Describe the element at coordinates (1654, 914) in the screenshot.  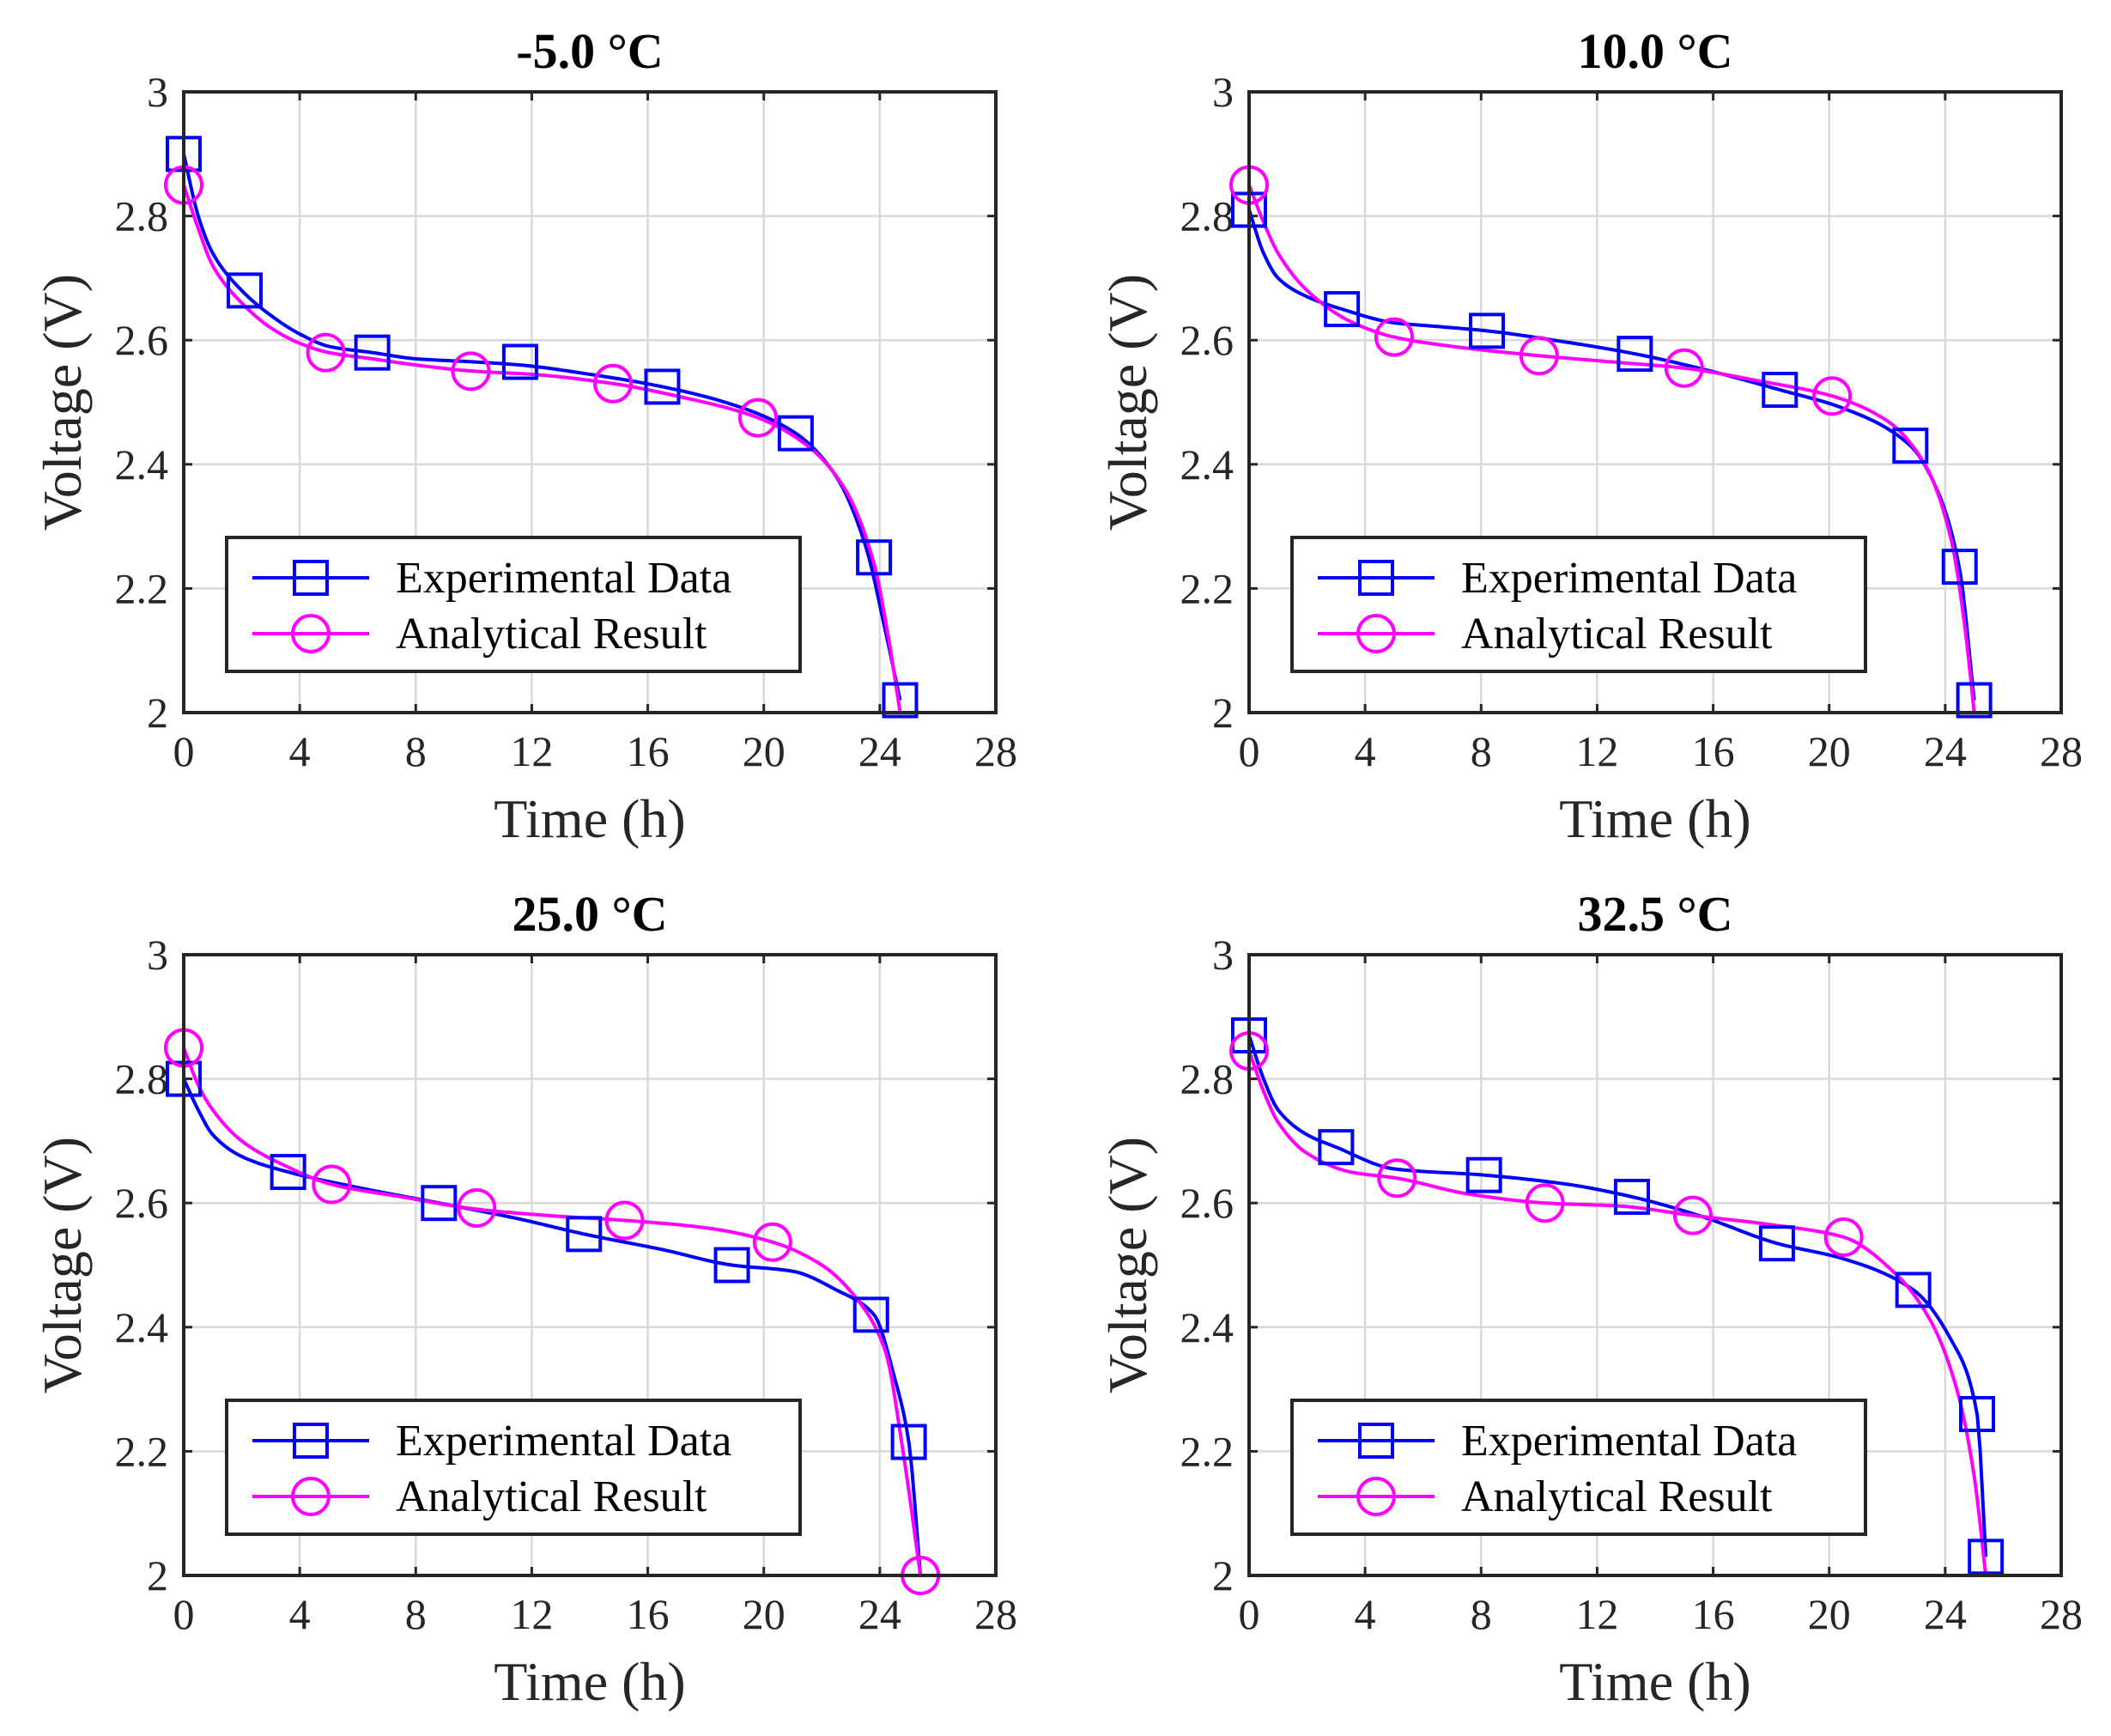
I see `chart-title: 32.5 °C` at that location.